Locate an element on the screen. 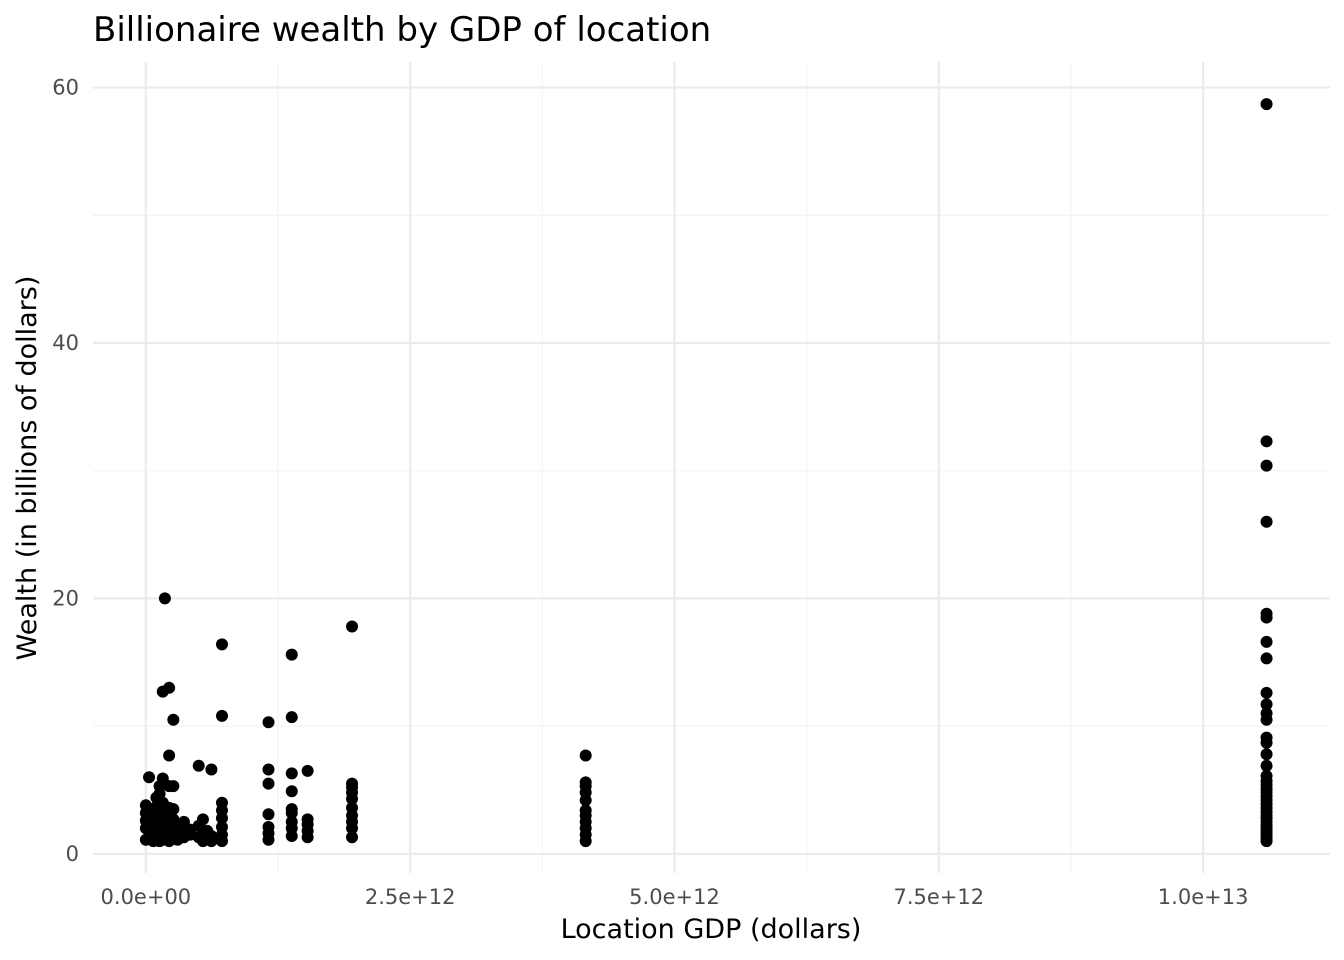 This screenshot has width=1344, height=960. chart-title: Billionaire wealth by GDP of location is located at coordinates (402, 30).